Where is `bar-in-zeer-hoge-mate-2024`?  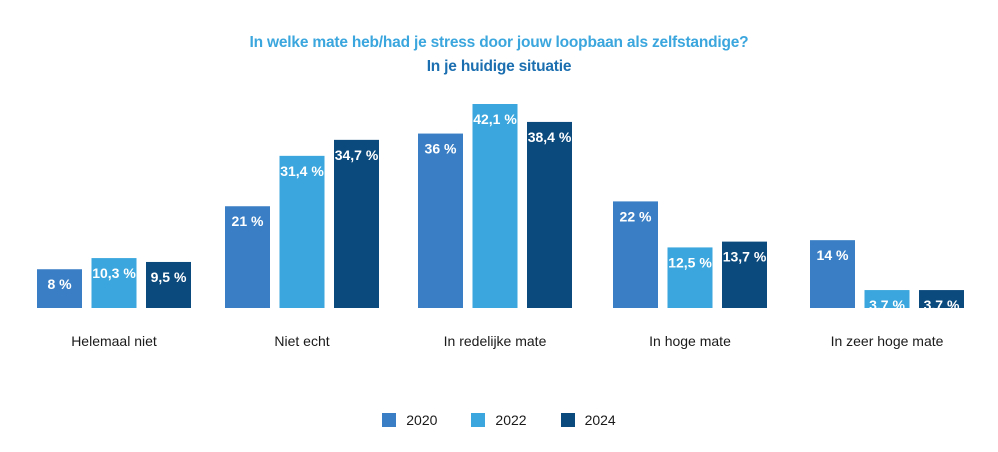 bar-in-zeer-hoge-mate-2024 is located at coordinates (941, 299).